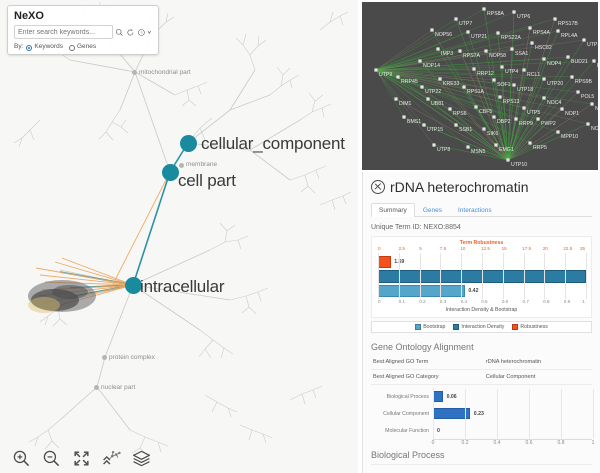 This screenshot has height=473, width=600. I want to click on chart1-bottom-tick: 0.9, so click(567, 301).